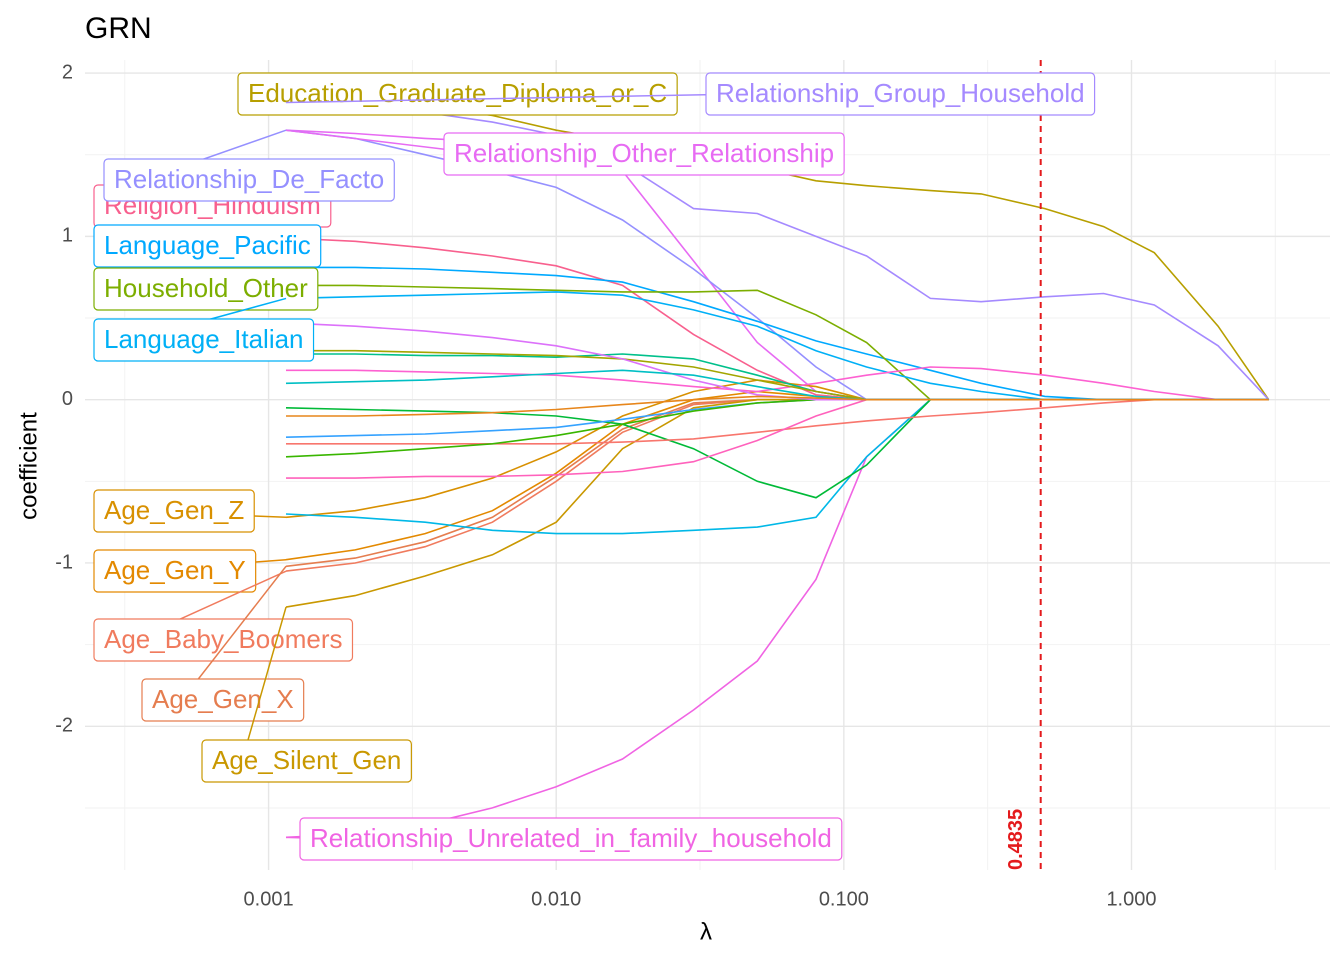 This screenshot has width=1344, height=960. I want to click on series-label: Age_Gen_X, so click(223, 643).